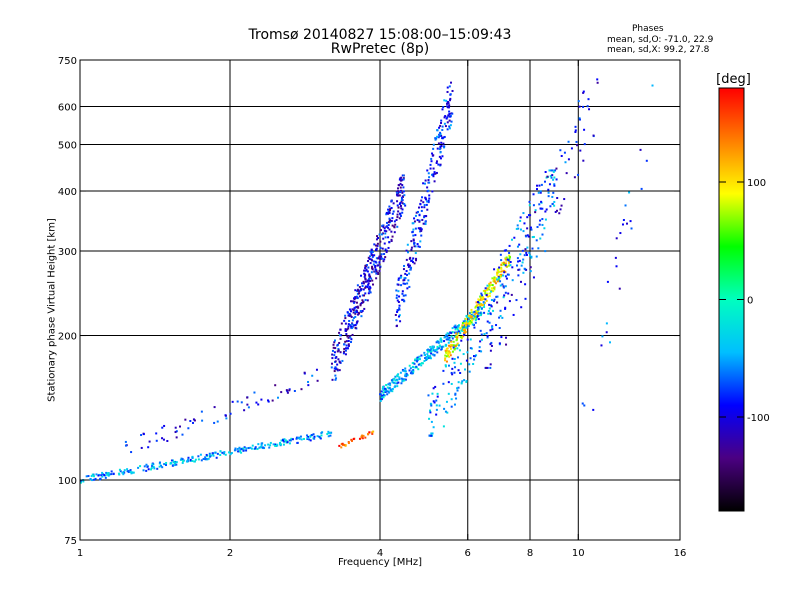 The width and height of the screenshot is (800, 600). I want to click on chart-subtitle: RwPretec (8p), so click(380, 49).